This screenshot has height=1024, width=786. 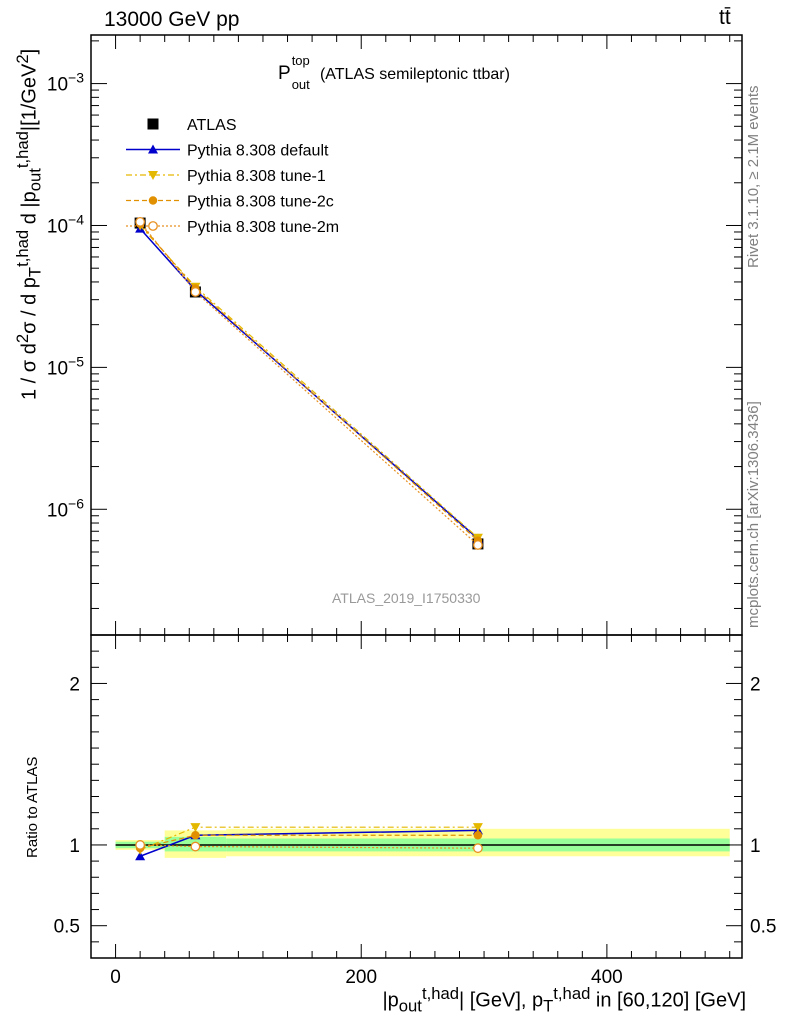 What do you see at coordinates (300, 60) in the screenshot?
I see `chart-title-sup: top` at bounding box center [300, 60].